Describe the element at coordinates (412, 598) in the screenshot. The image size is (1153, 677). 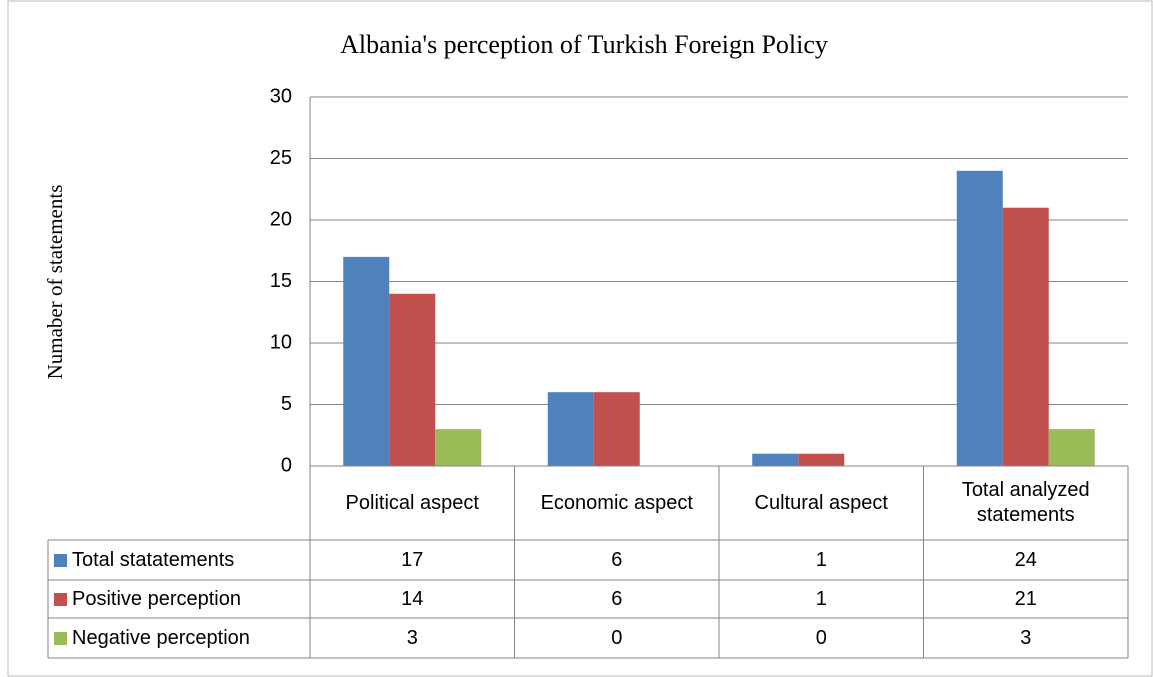
I see `table-value: 14` at that location.